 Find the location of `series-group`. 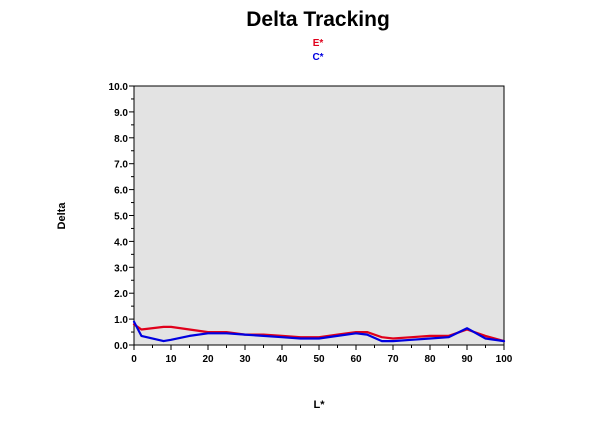

series-group is located at coordinates (319, 331).